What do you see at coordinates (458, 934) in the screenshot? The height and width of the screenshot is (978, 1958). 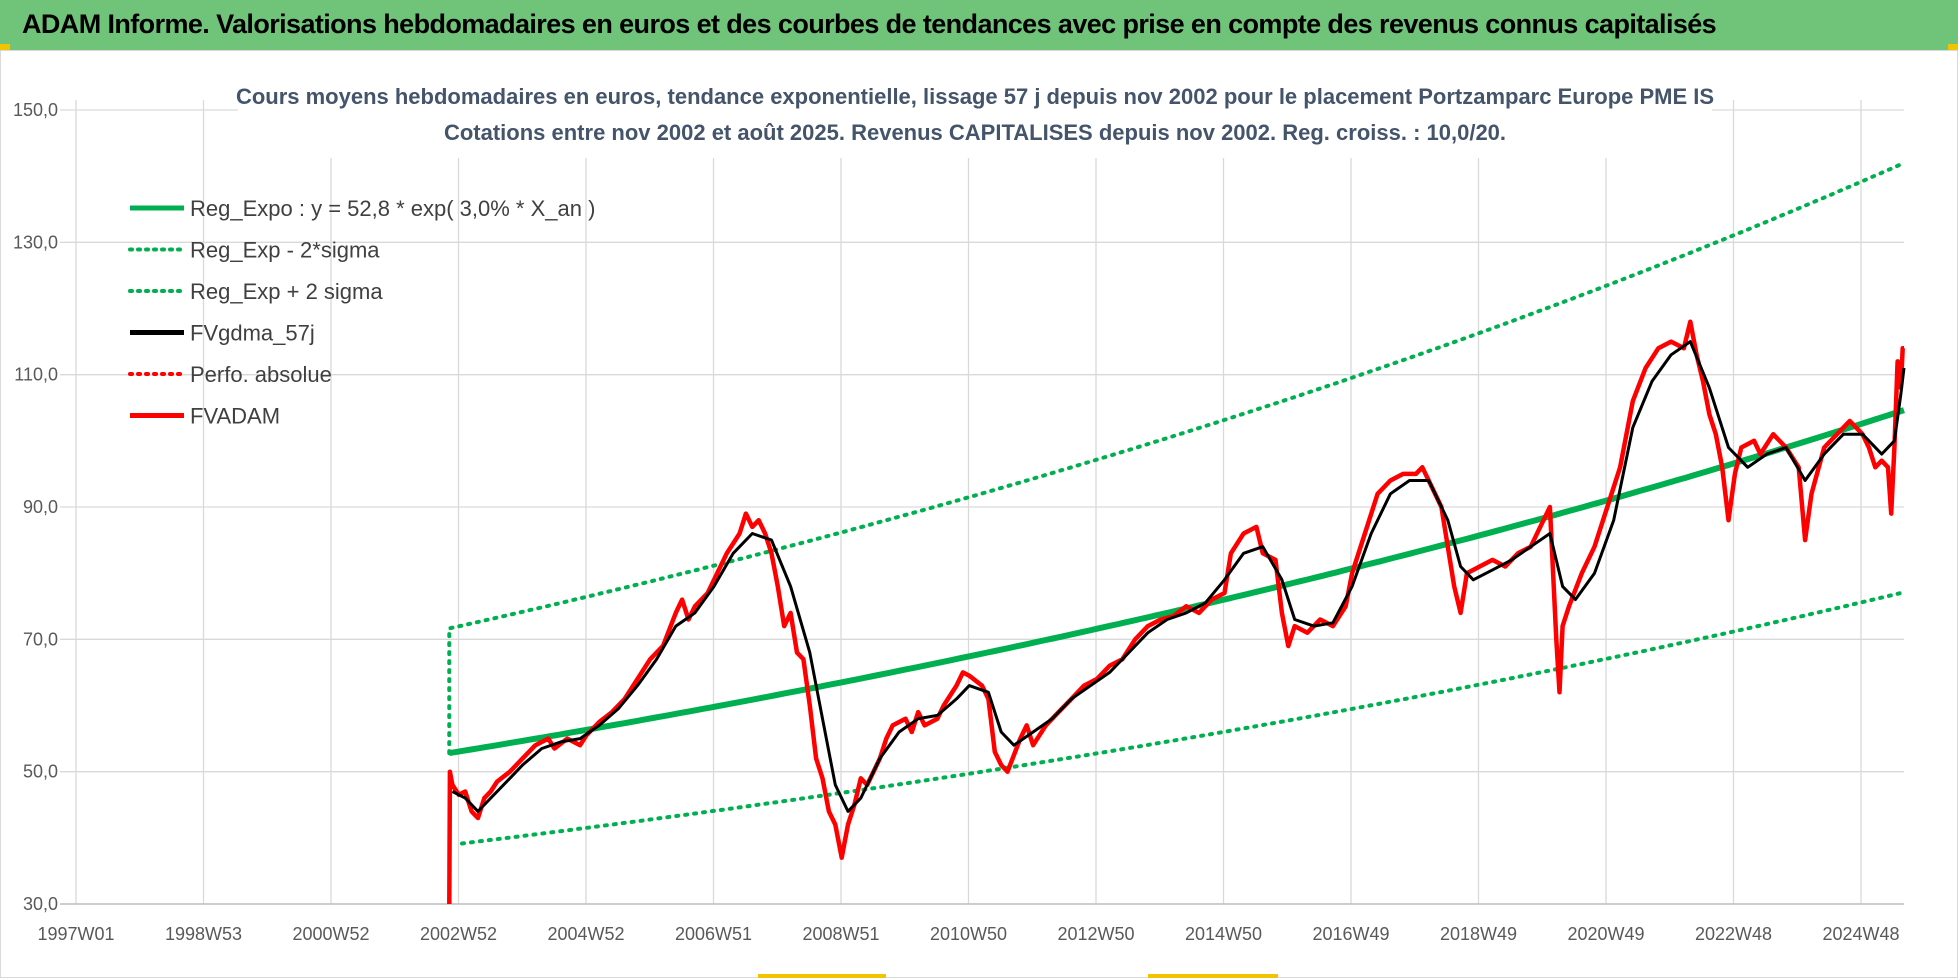 I see `x-tick-label: 2002W52` at bounding box center [458, 934].